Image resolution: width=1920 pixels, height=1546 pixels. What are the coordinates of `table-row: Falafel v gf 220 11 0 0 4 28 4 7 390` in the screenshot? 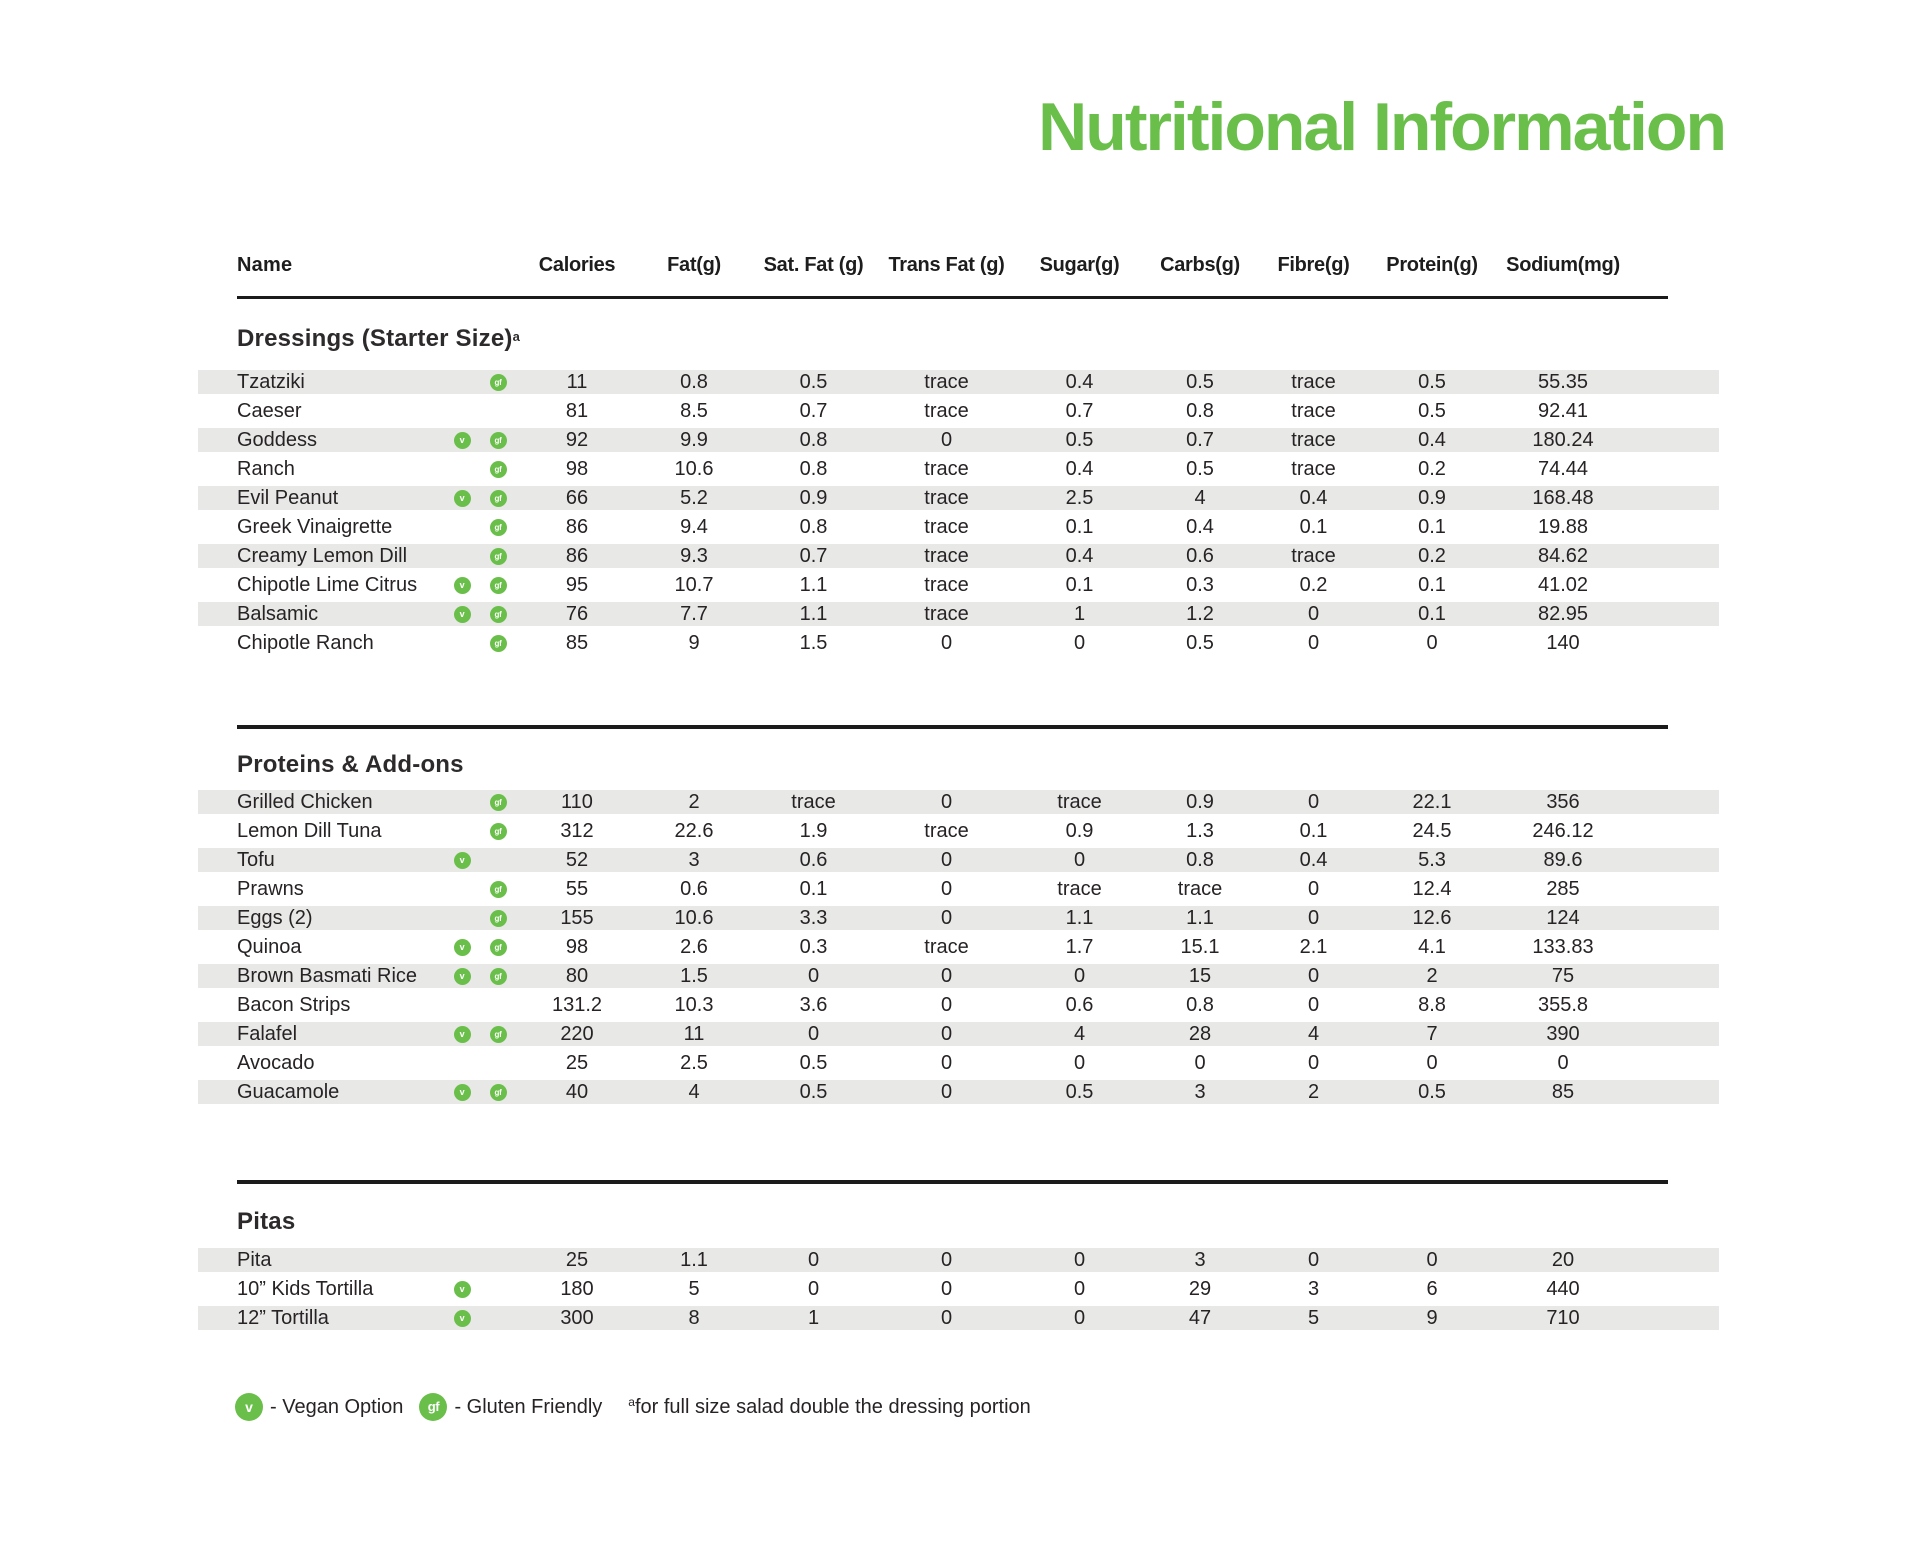 It's located at (958, 1034).